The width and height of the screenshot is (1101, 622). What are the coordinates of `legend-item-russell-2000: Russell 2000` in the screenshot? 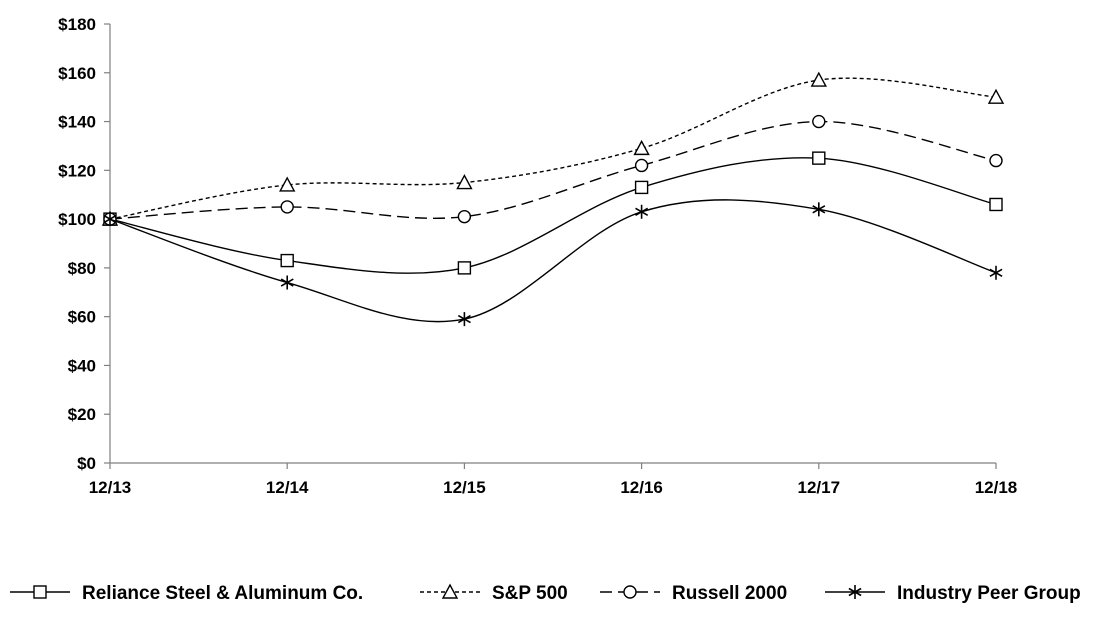 It's located at (693, 593).